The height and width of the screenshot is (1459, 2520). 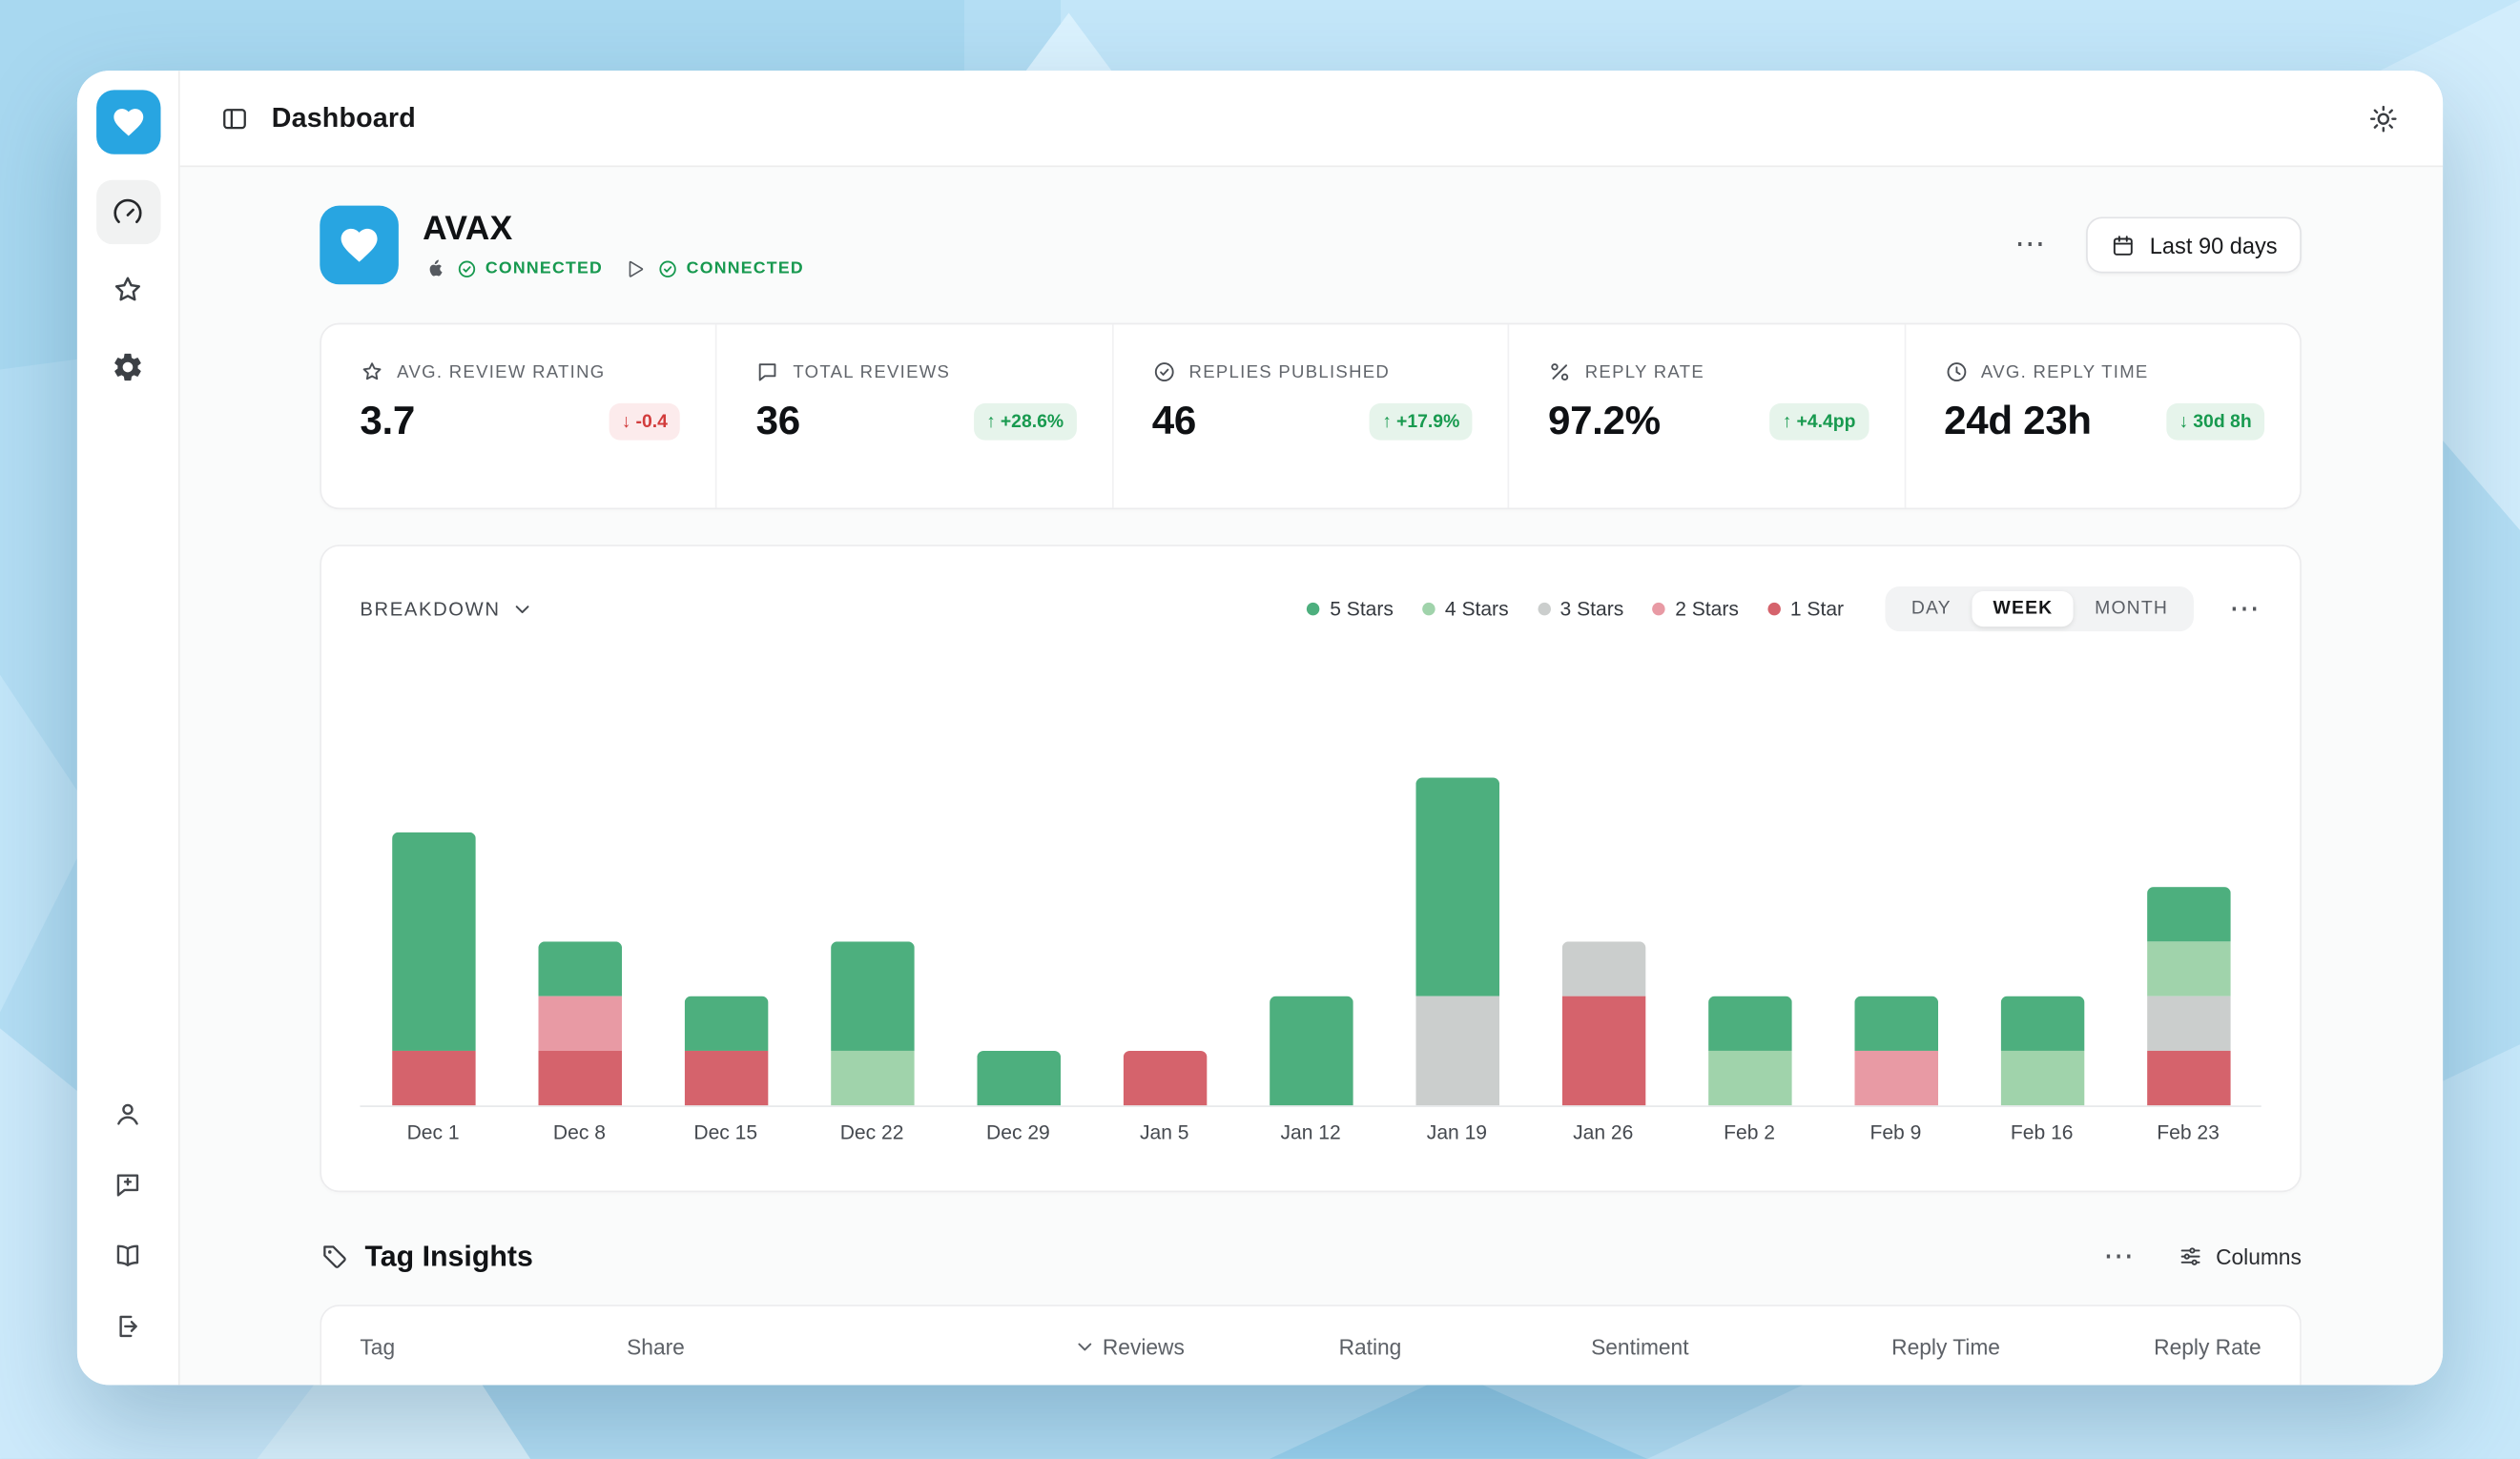 What do you see at coordinates (1351, 609) in the screenshot?
I see `legend-item: 5 Stars` at bounding box center [1351, 609].